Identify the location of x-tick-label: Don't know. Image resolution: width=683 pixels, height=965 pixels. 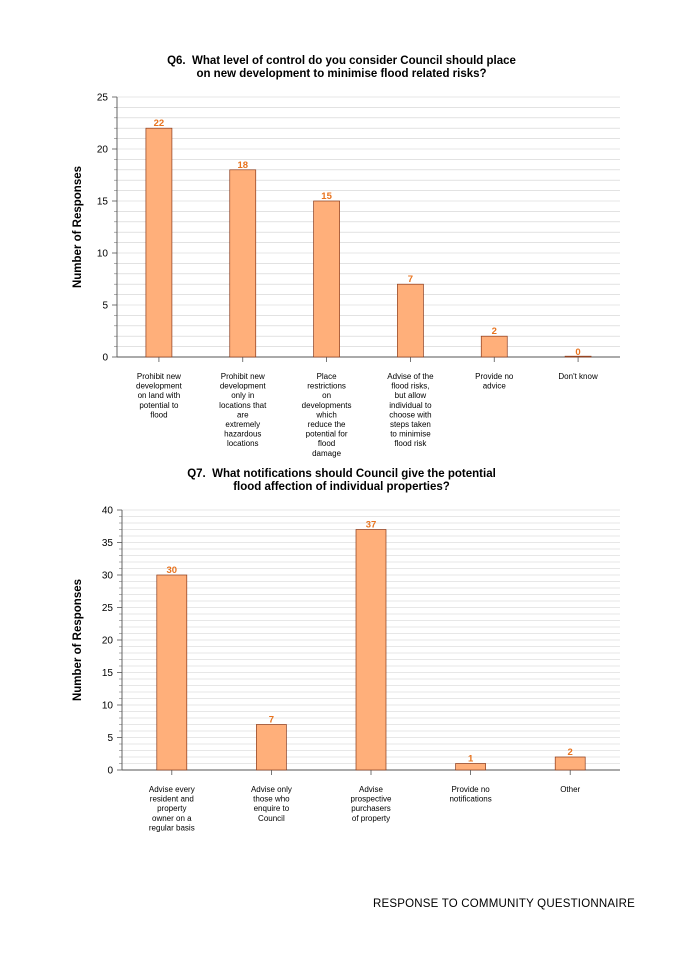
(578, 376).